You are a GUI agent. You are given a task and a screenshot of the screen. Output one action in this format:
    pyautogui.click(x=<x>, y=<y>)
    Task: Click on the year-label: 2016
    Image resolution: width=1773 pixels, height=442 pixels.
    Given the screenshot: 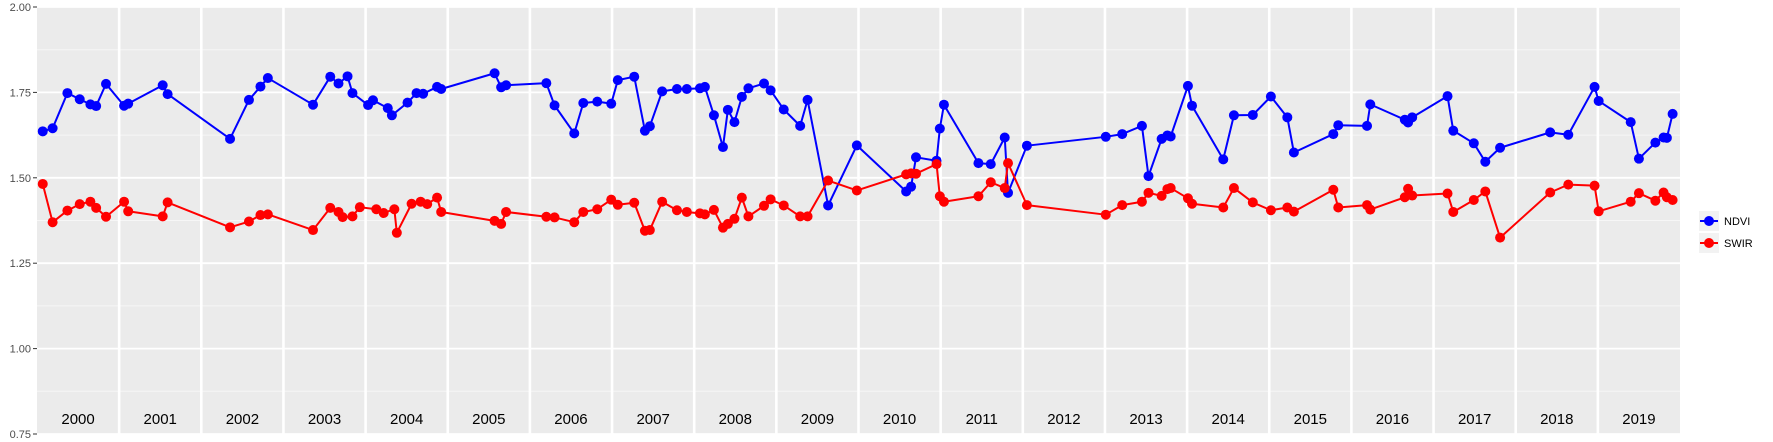 What is the action you would take?
    pyautogui.click(x=1392, y=419)
    